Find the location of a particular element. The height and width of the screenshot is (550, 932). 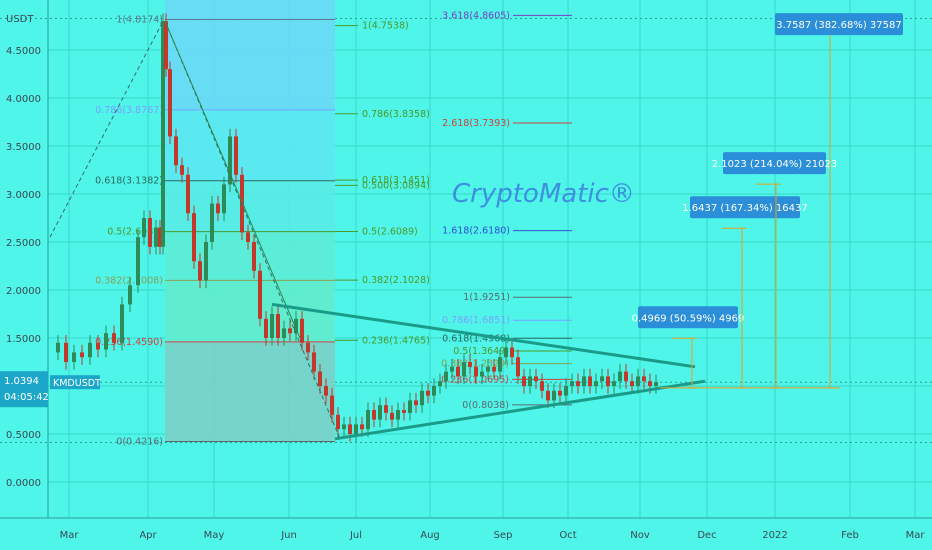

triangle-lower is located at coordinates (520, 410).